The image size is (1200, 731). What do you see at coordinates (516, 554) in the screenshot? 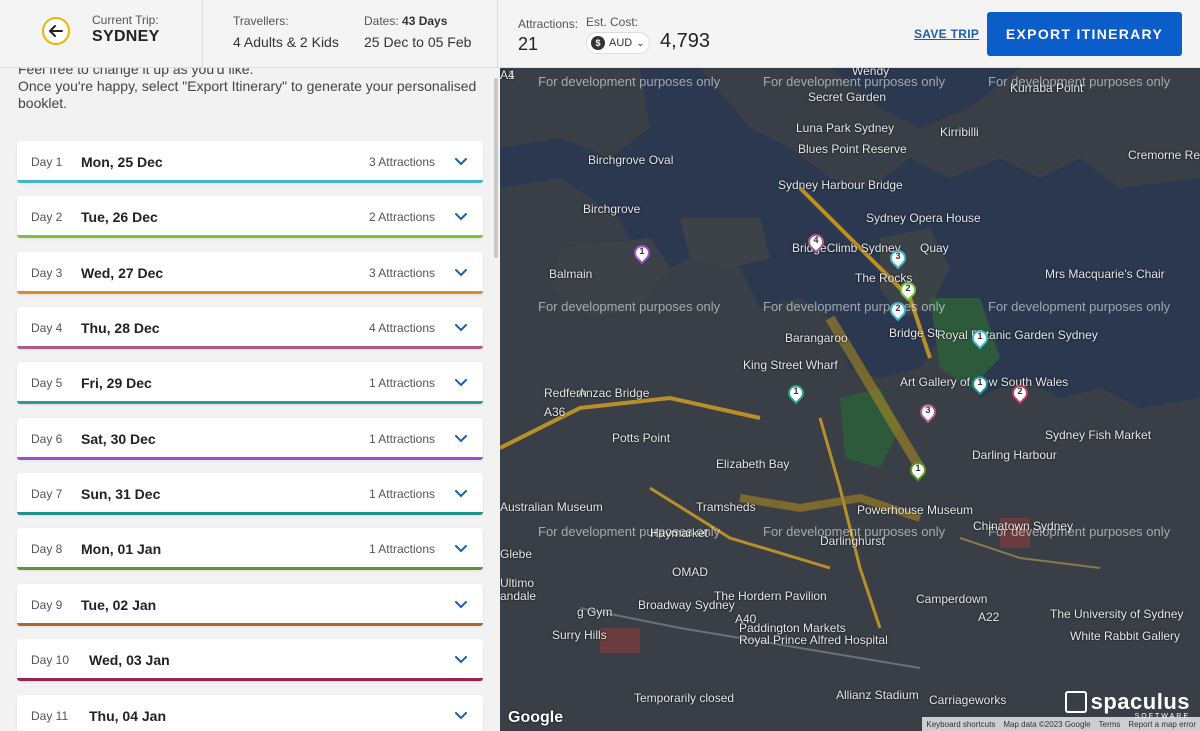
I see `map-place-label: Glebe` at bounding box center [516, 554].